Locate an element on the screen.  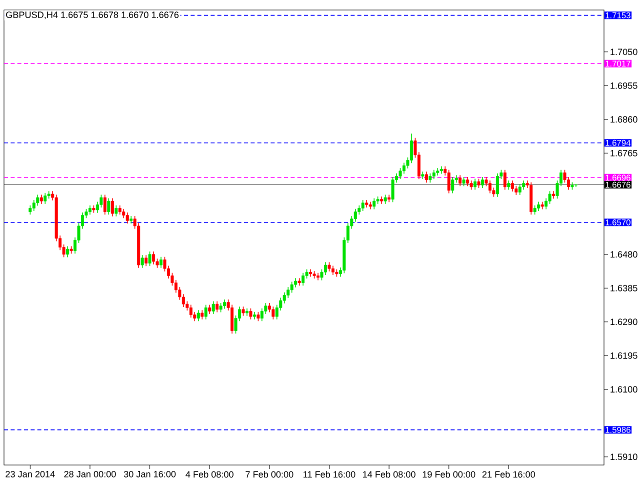
y-tick-label: 1.6290 is located at coordinates (624, 322).